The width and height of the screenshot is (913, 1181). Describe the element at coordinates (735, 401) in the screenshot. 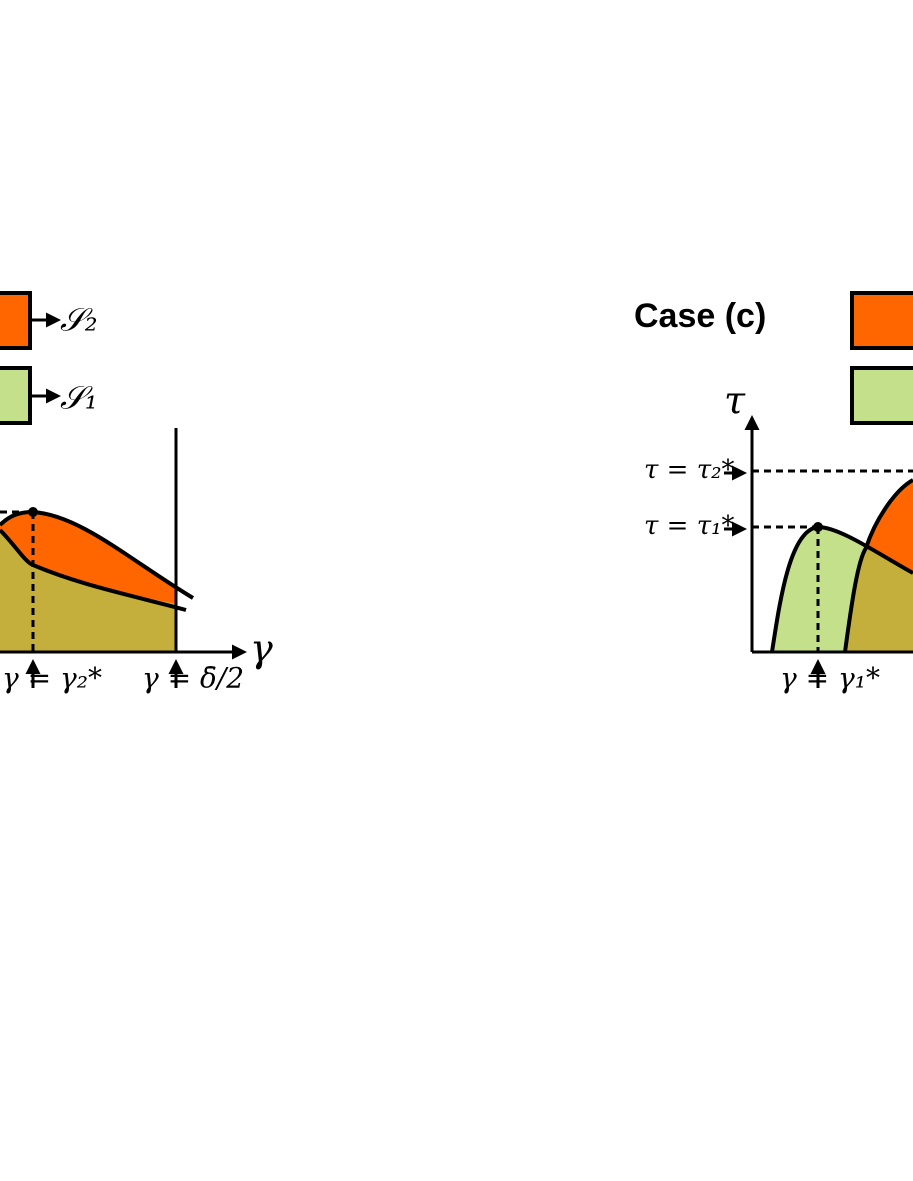

I see `y-axis-label: τ` at that location.